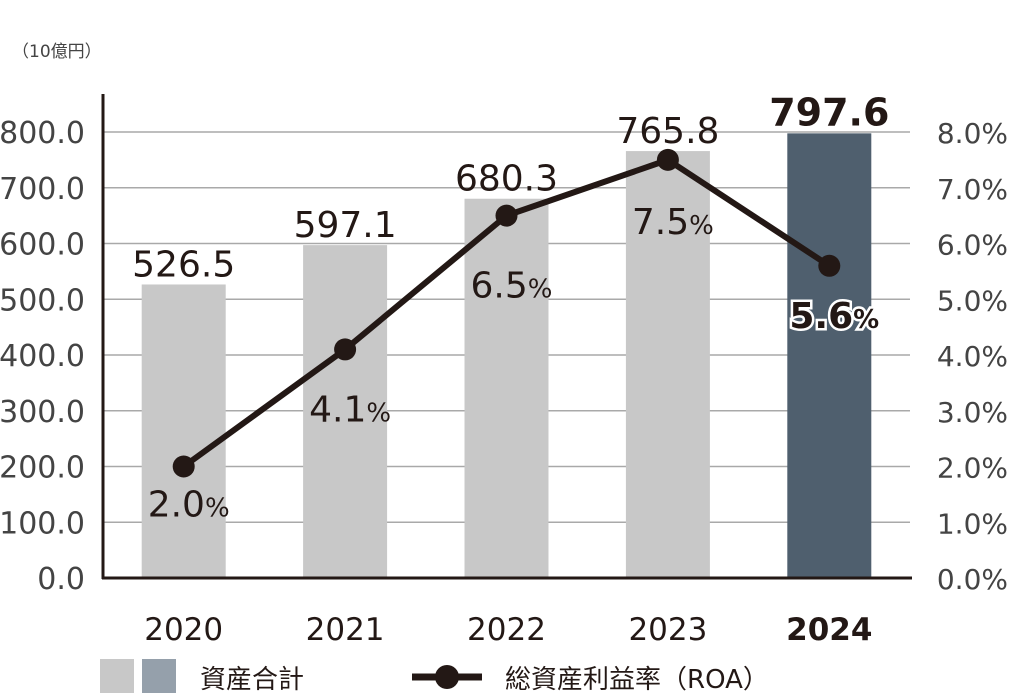 The height and width of the screenshot is (700, 1015). Describe the element at coordinates (117, 676) in the screenshot. I see `legend-swatch-total-assets-a` at that location.